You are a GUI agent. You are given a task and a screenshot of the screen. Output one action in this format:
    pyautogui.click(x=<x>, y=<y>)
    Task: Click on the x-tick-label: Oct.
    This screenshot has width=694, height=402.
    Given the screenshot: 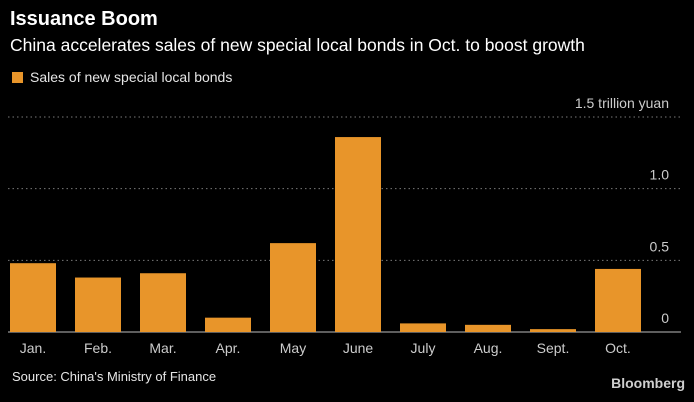 What is the action you would take?
    pyautogui.click(x=618, y=348)
    